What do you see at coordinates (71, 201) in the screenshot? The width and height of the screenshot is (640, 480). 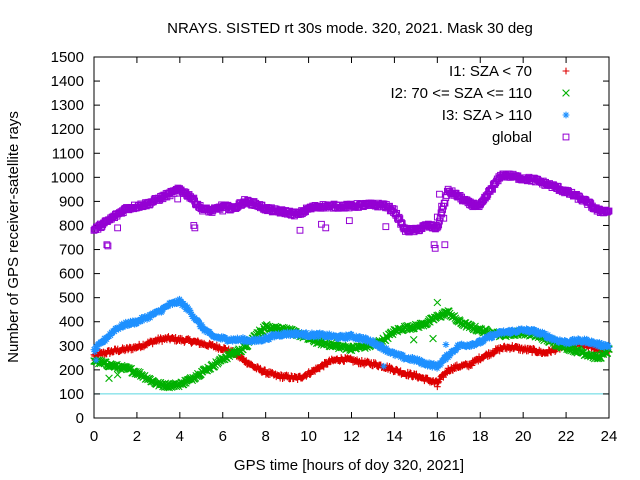 I see `y-tick-label: 900` at bounding box center [71, 201].